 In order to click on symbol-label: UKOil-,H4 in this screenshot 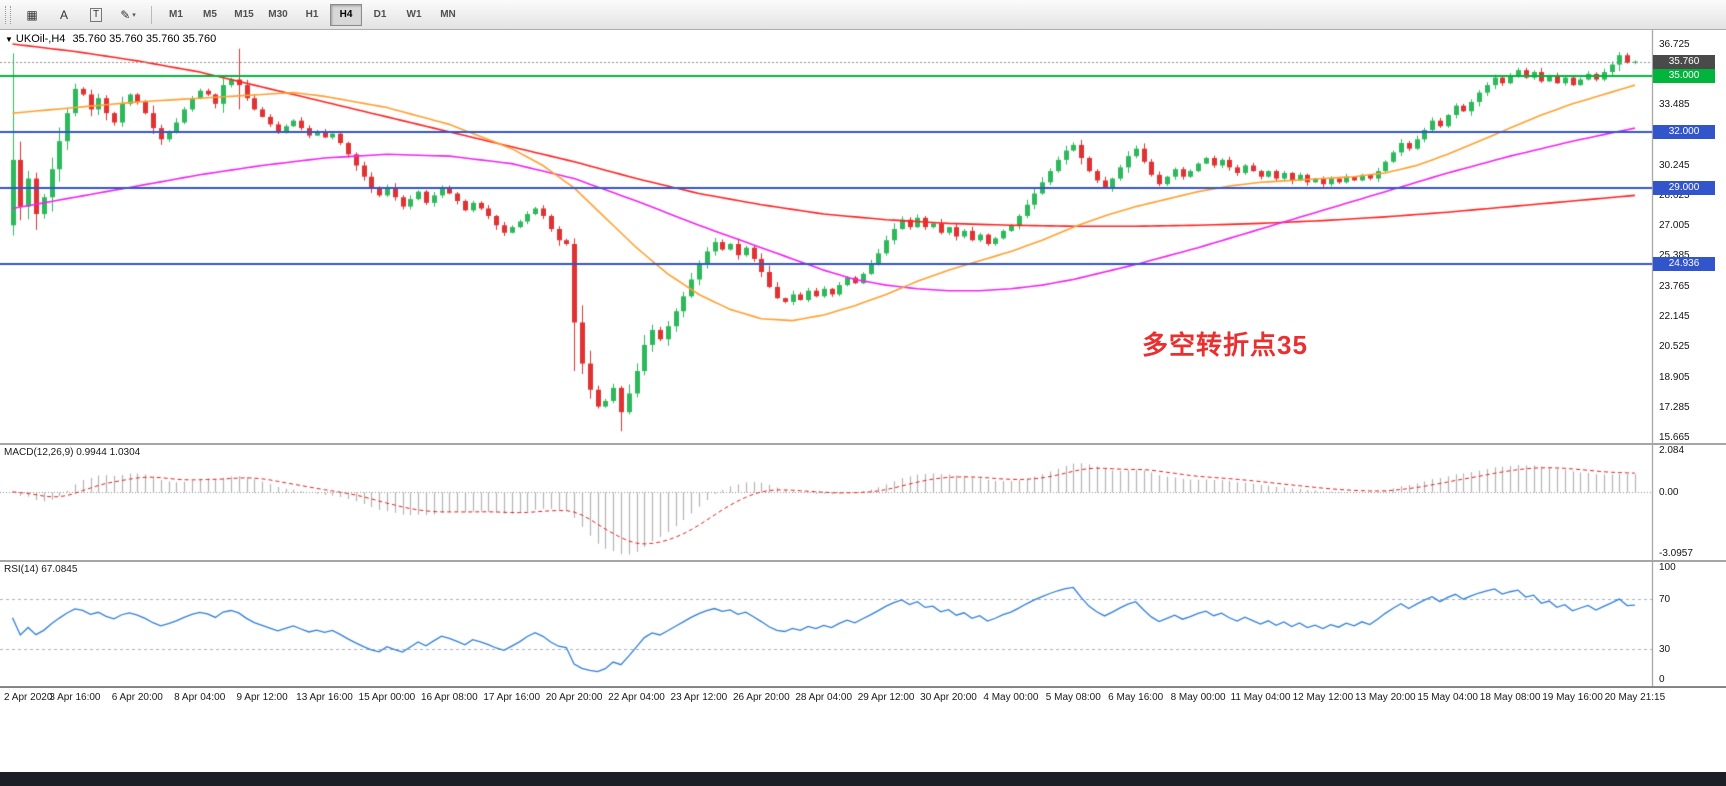, I will do `click(40, 39)`.